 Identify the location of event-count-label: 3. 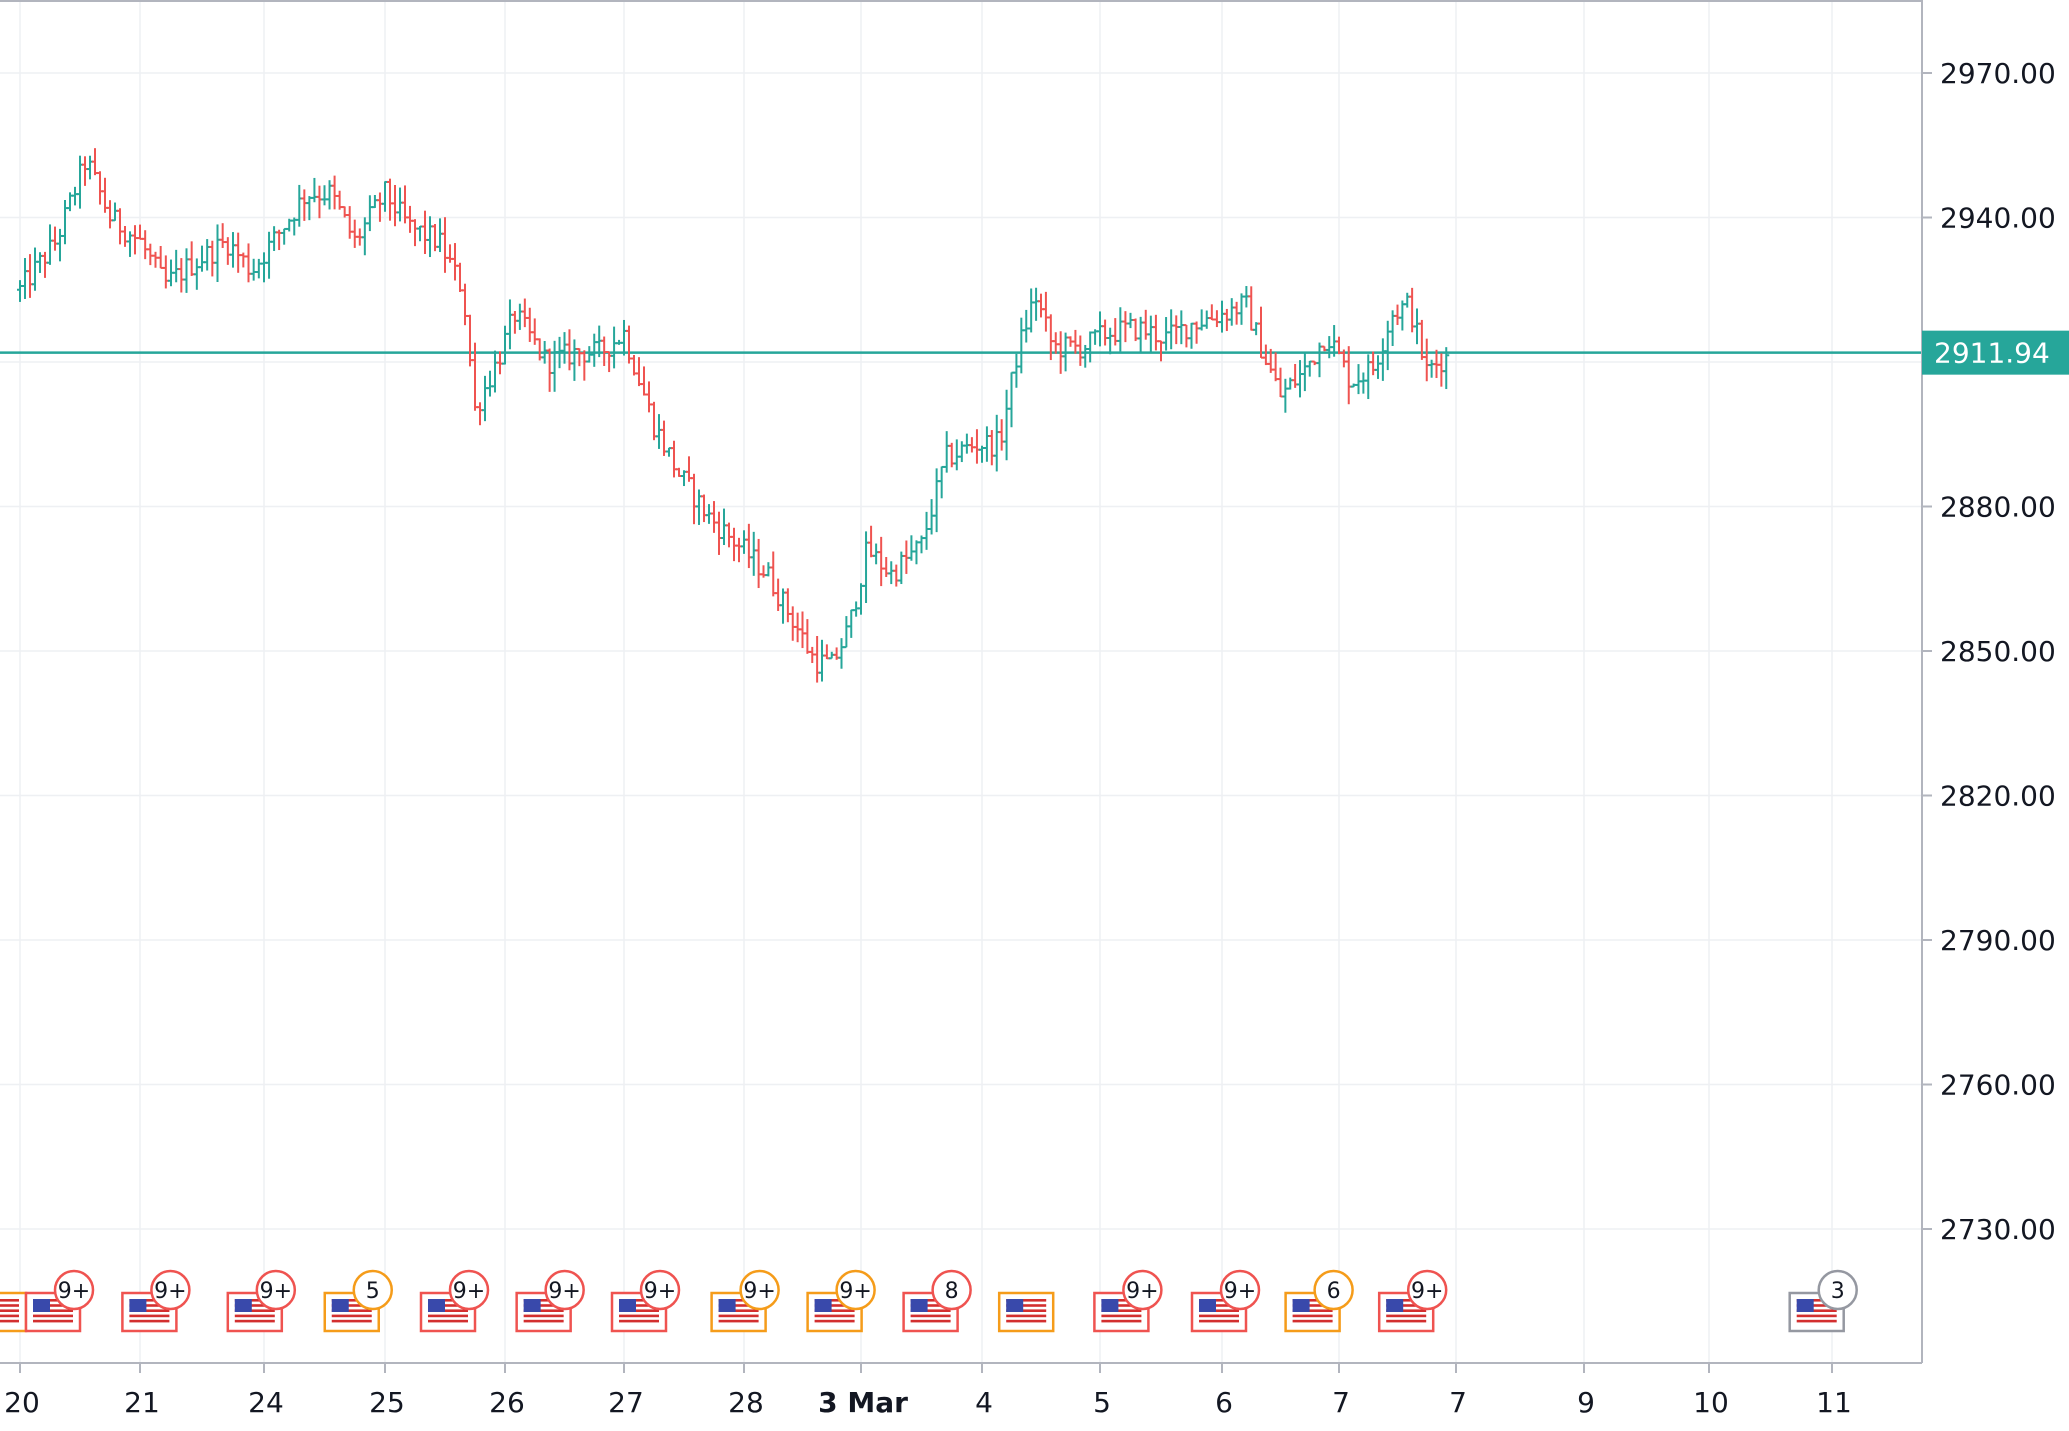
(1838, 1291).